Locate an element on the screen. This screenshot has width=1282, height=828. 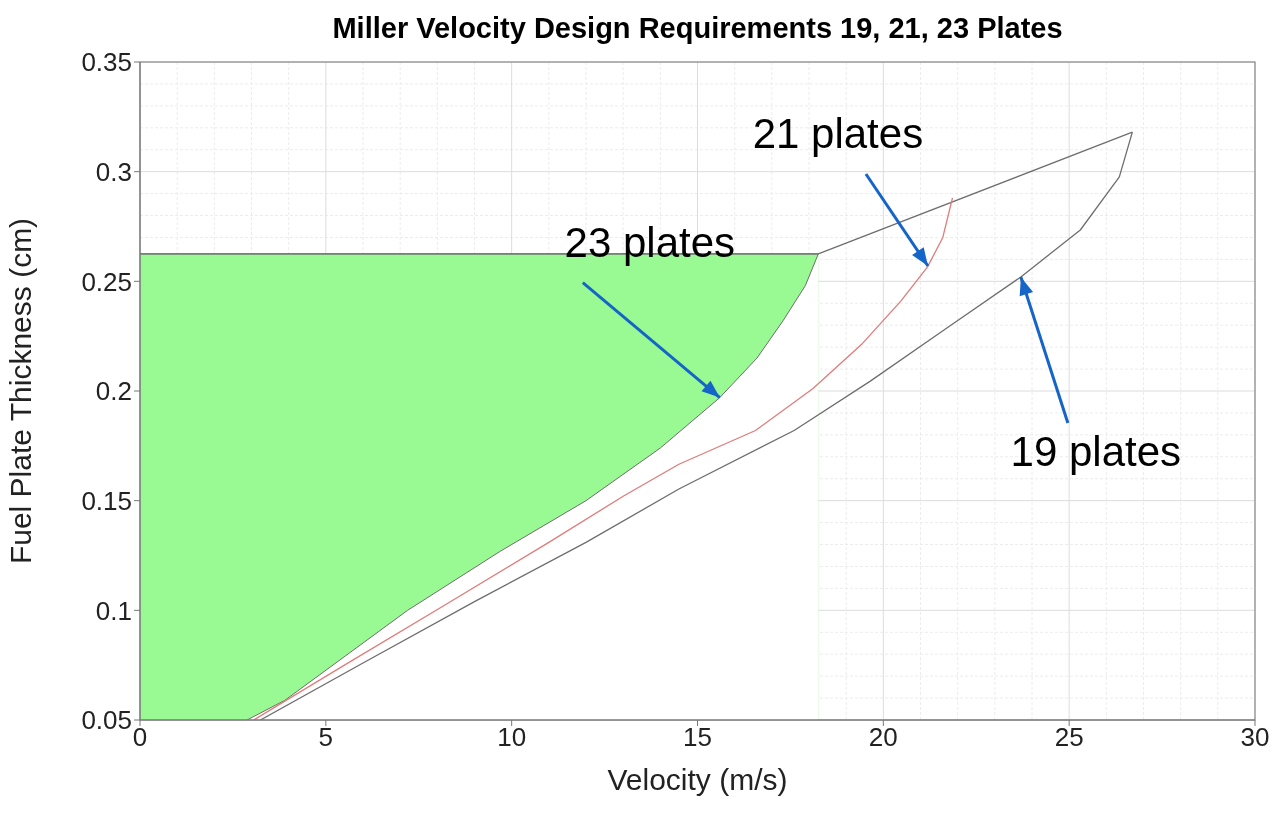
x-tick-label: 10 is located at coordinates (512, 737).